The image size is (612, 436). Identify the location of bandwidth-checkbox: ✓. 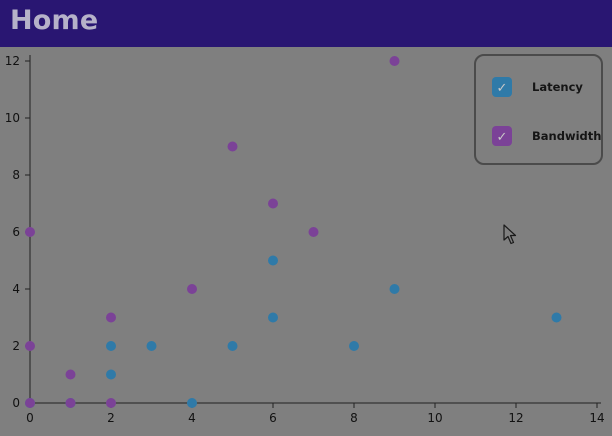
(502, 136).